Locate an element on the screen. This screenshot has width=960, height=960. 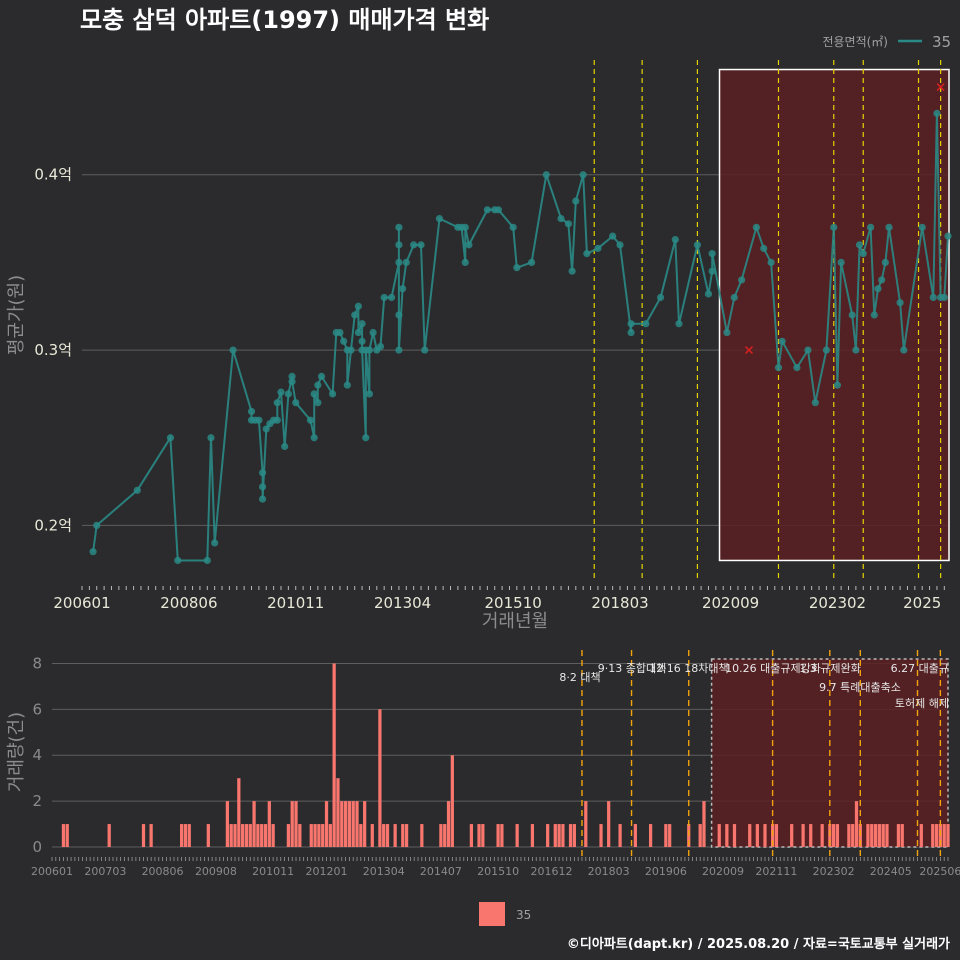
x-tick-label: 202506 is located at coordinates (939, 871).